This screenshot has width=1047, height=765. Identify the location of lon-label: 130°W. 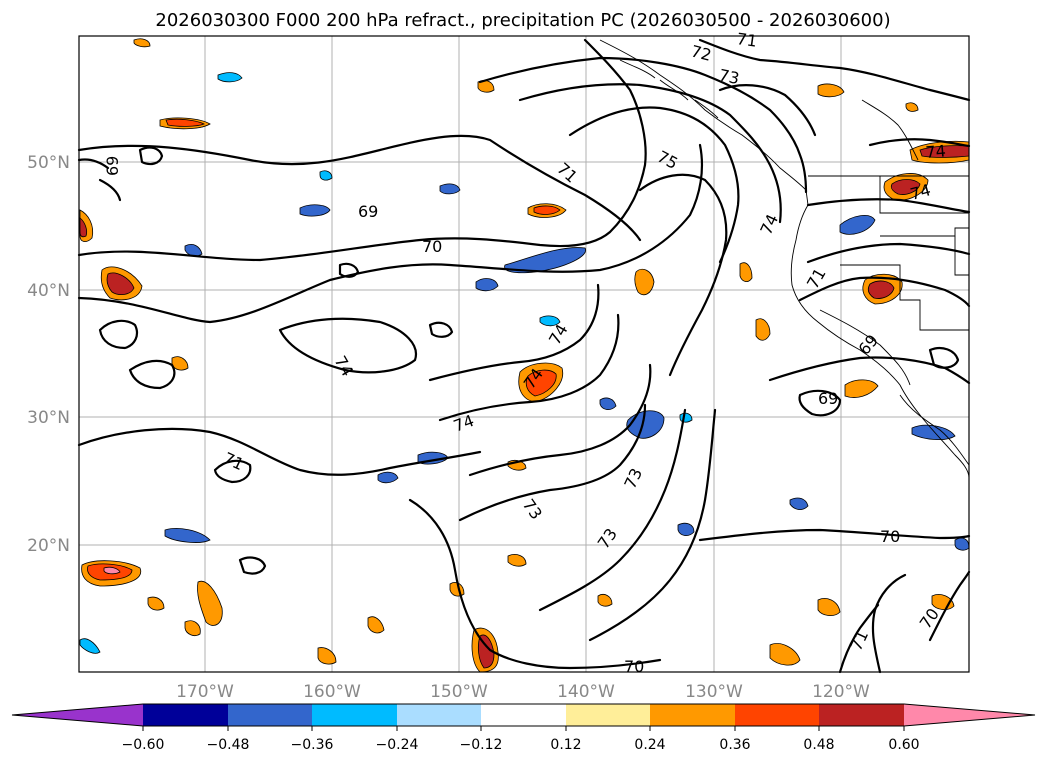
(714, 692).